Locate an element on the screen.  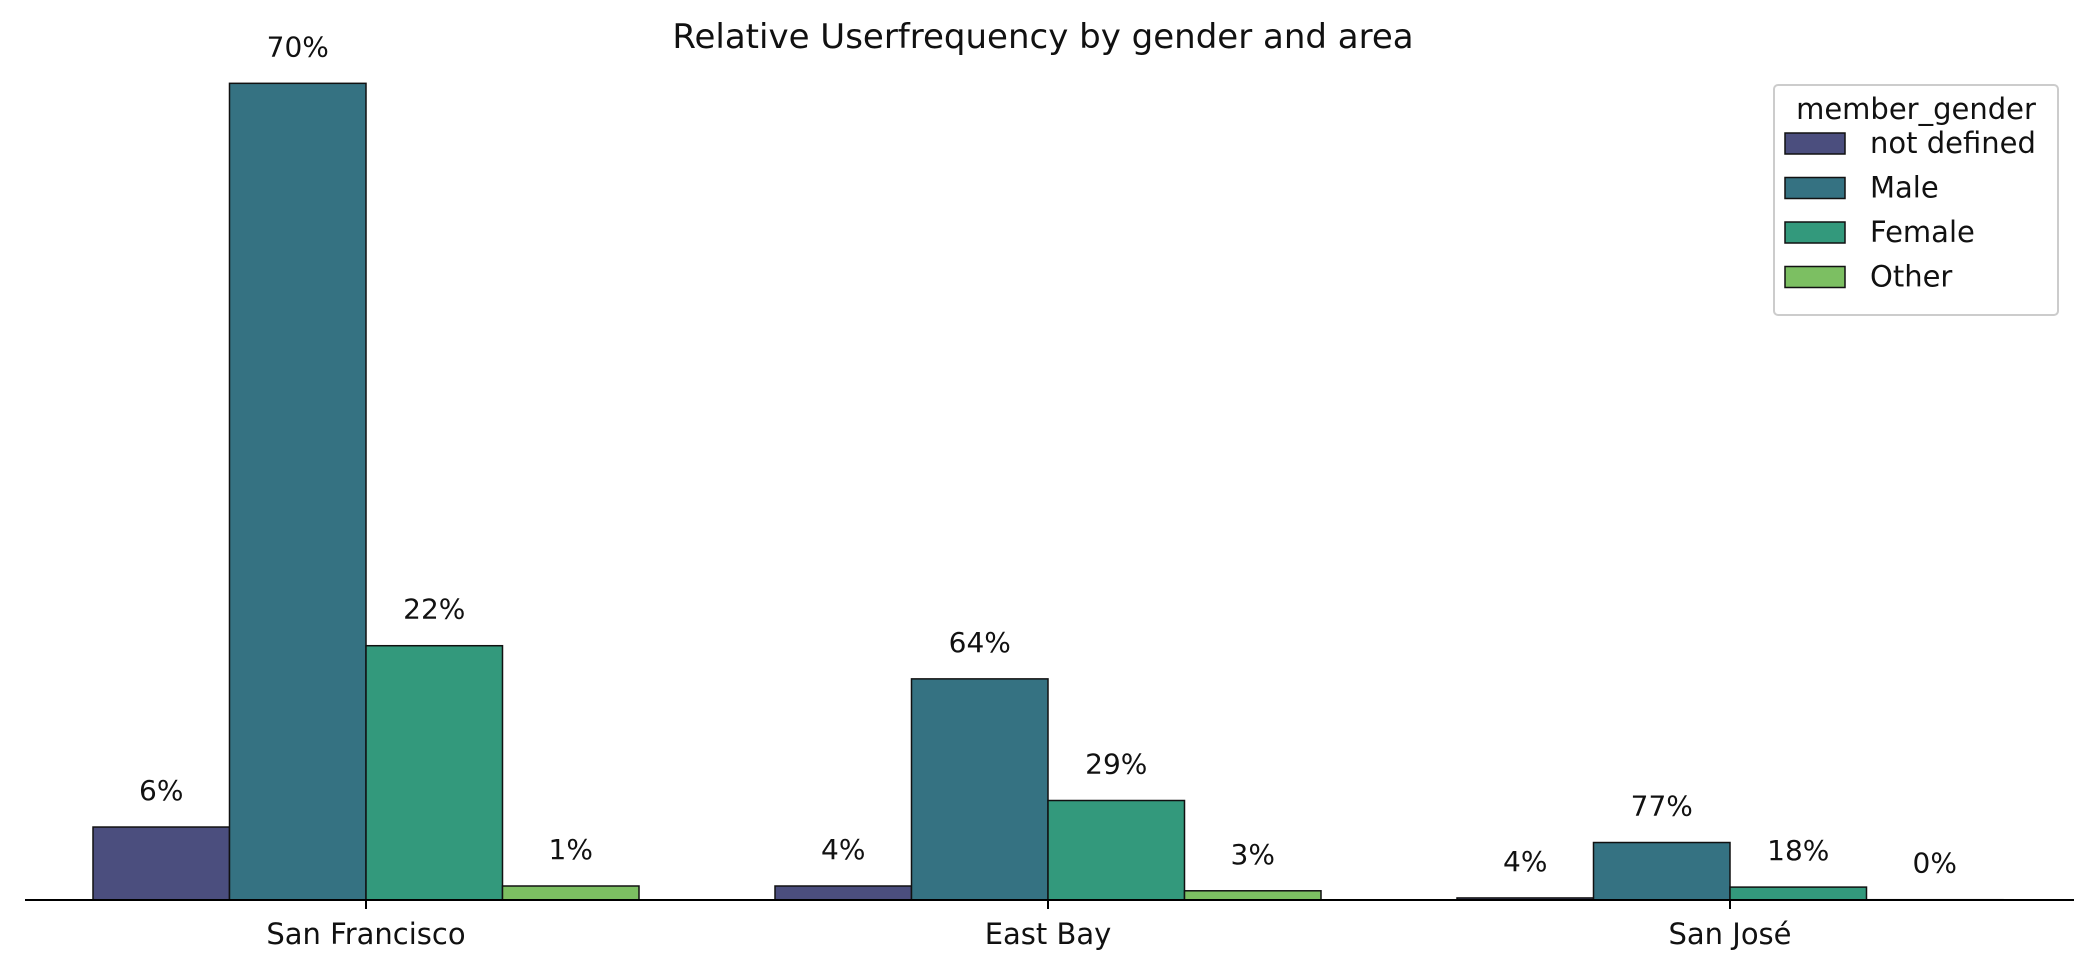
bar-san-francisco-other is located at coordinates (570, 893).